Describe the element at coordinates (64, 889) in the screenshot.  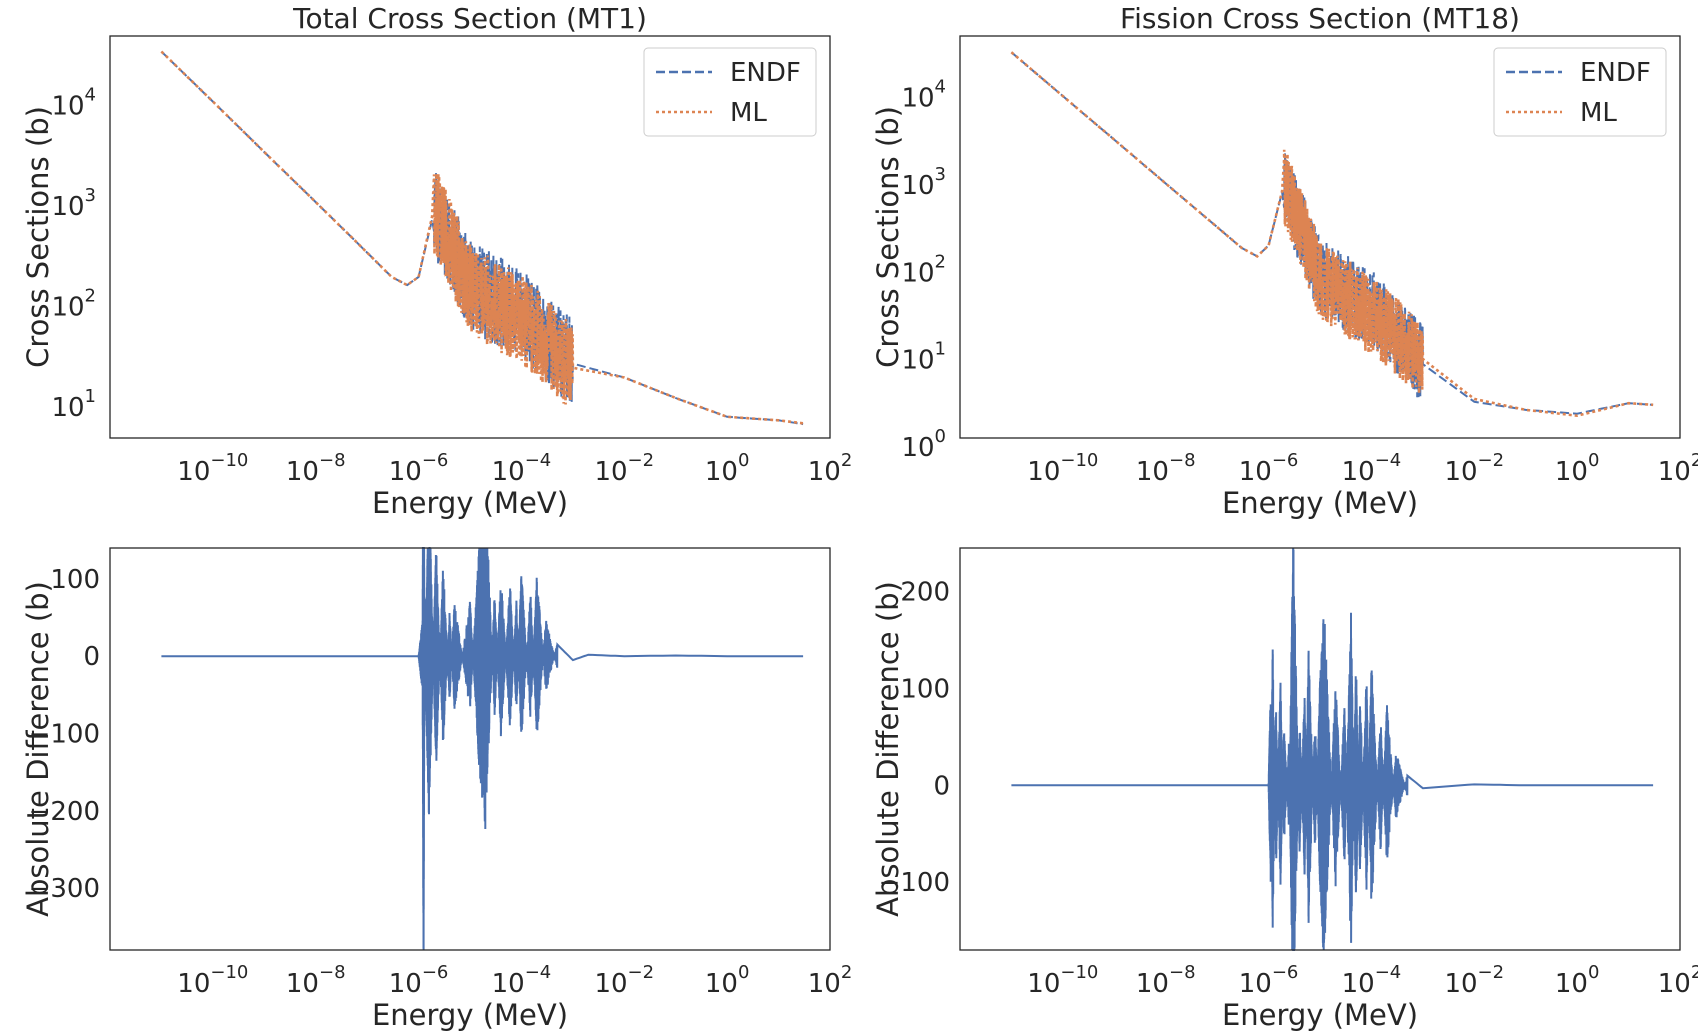
I see `y-tick-label: −300` at that location.